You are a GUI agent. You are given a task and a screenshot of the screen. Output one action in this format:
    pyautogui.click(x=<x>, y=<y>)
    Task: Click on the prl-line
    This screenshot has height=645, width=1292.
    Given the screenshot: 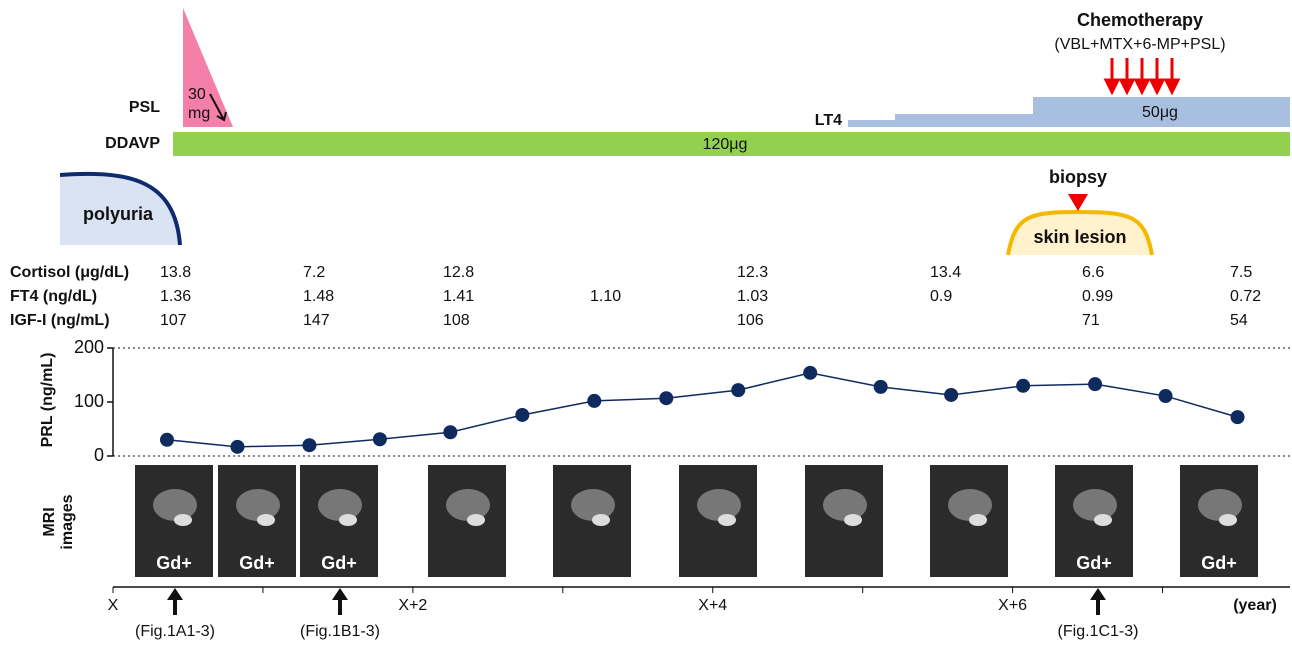 What is the action you would take?
    pyautogui.click(x=702, y=410)
    